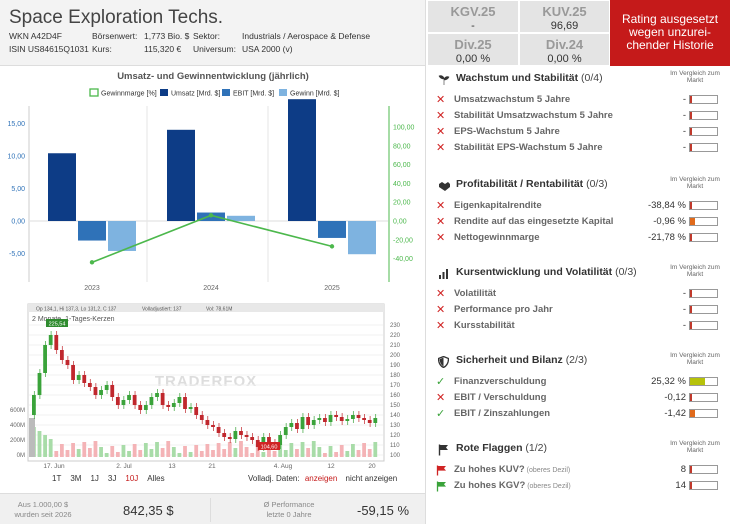 The height and width of the screenshot is (524, 730). Describe the element at coordinates (666, 237) in the screenshot. I see `criterion-value: -21,78 %` at that location.